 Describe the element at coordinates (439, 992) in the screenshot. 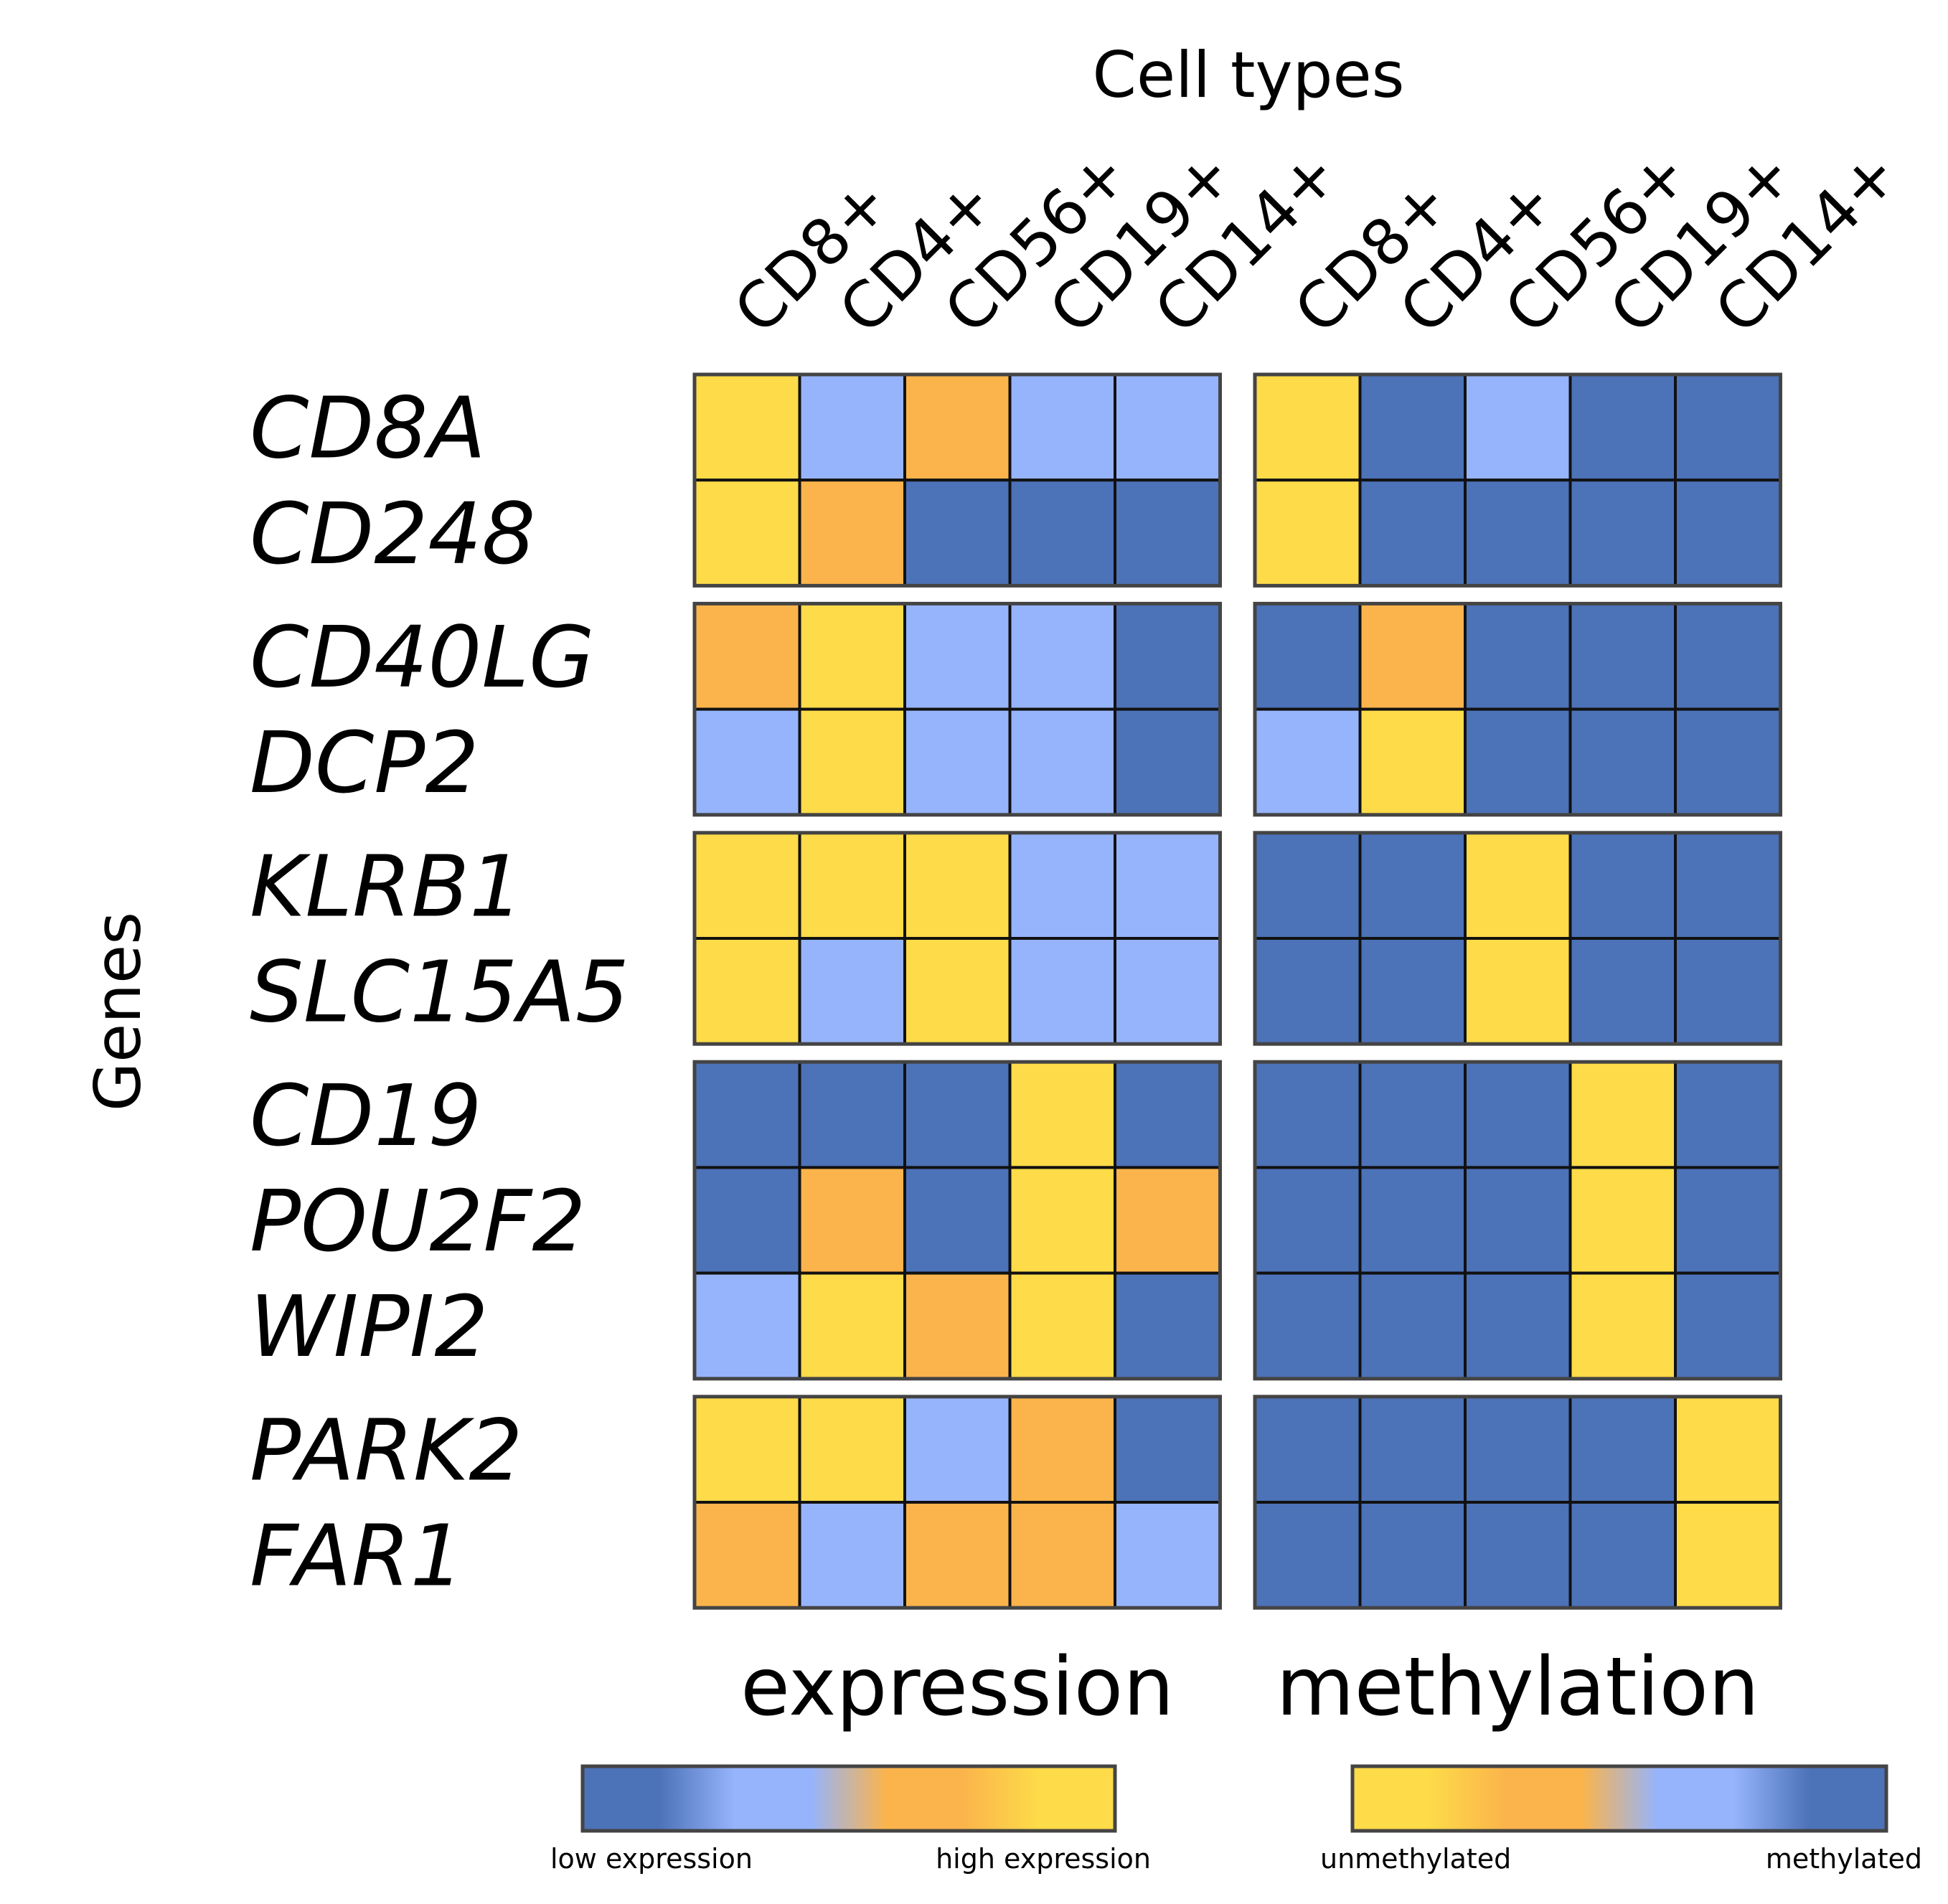

I see `gene-label: SLC15A5` at that location.